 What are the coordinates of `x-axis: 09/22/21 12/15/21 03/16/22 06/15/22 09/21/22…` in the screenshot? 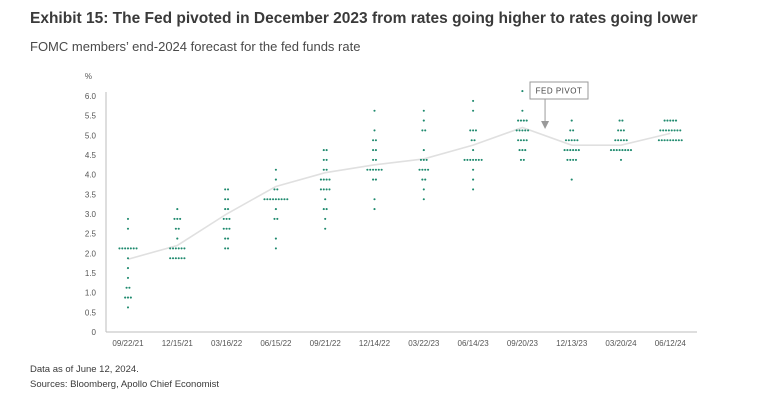 It's located at (401, 339).